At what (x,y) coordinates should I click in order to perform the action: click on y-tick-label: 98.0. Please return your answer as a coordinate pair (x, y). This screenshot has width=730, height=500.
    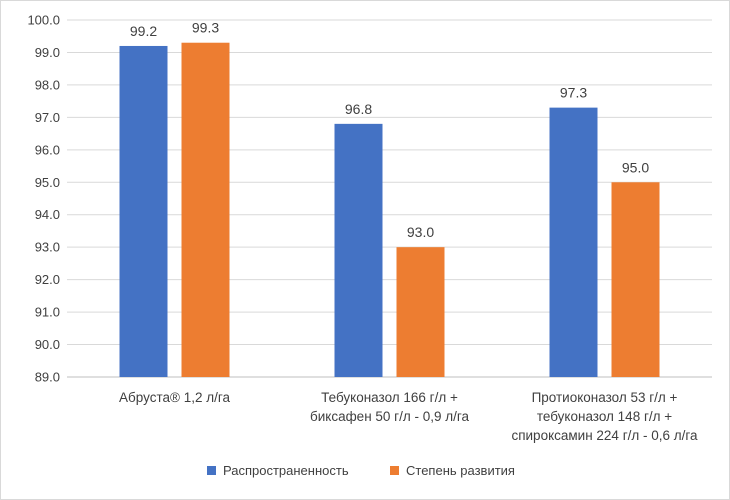
    Looking at the image, I should click on (47, 84).